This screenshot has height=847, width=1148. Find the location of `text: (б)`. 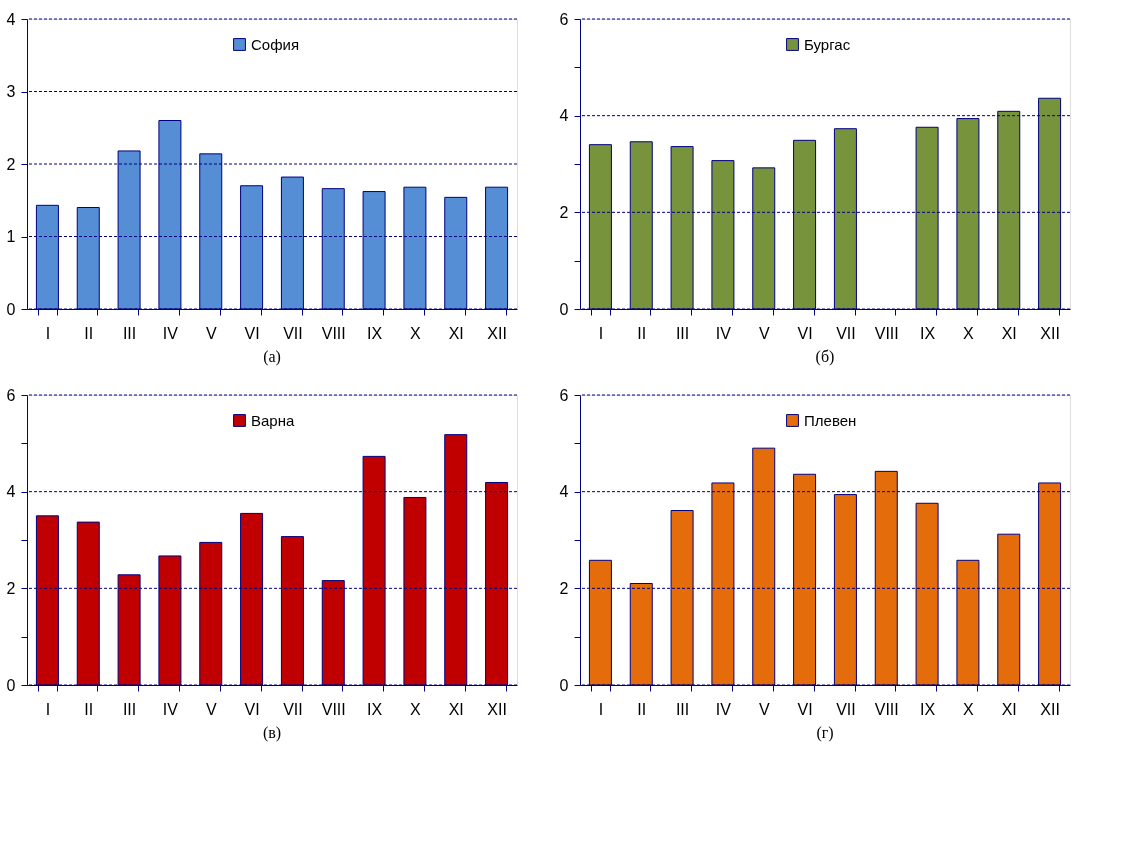

text: (б) is located at coordinates (825, 357).